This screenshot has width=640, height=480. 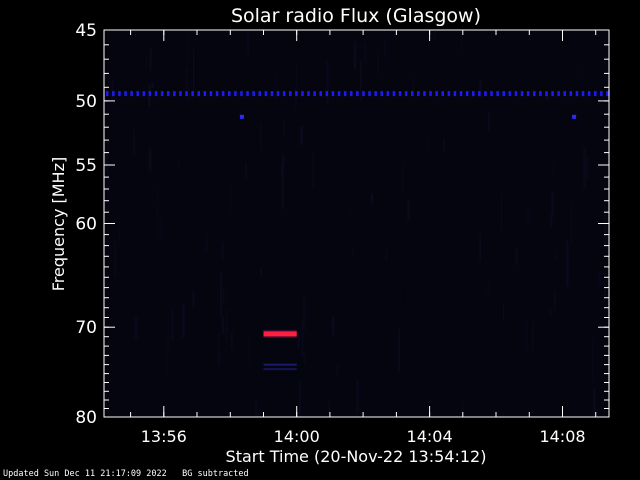 I want to click on processing-mode: BG subtracted, so click(x=215, y=474).